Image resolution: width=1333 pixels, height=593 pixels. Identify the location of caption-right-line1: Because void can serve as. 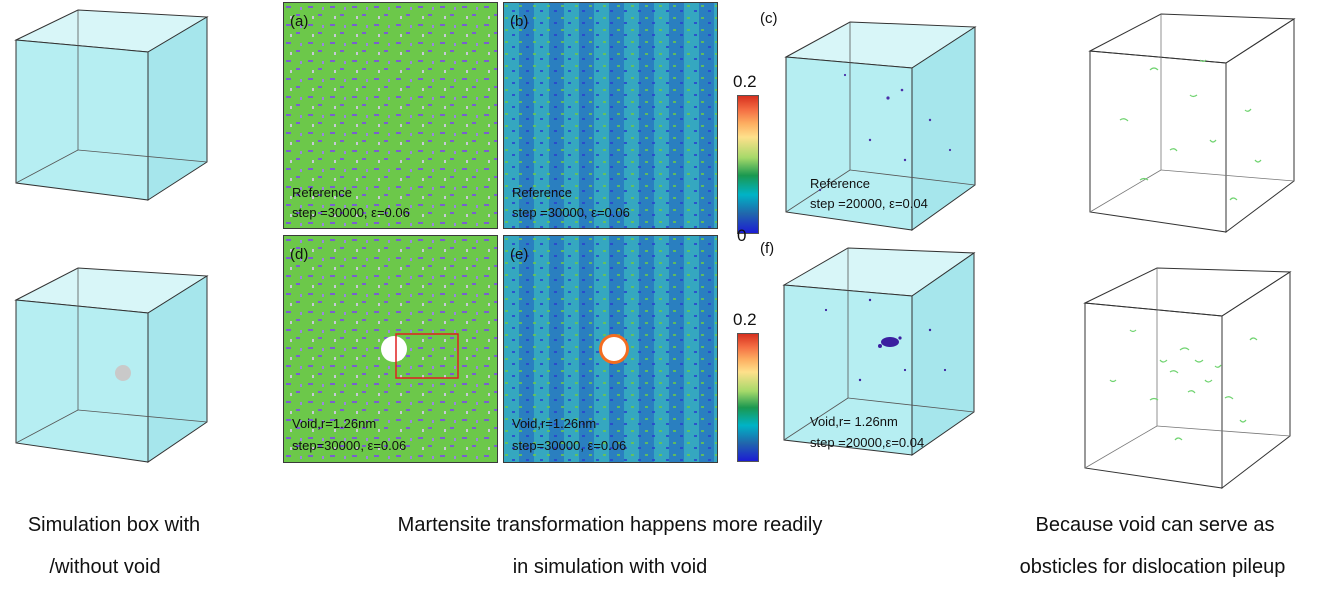
(1155, 525).